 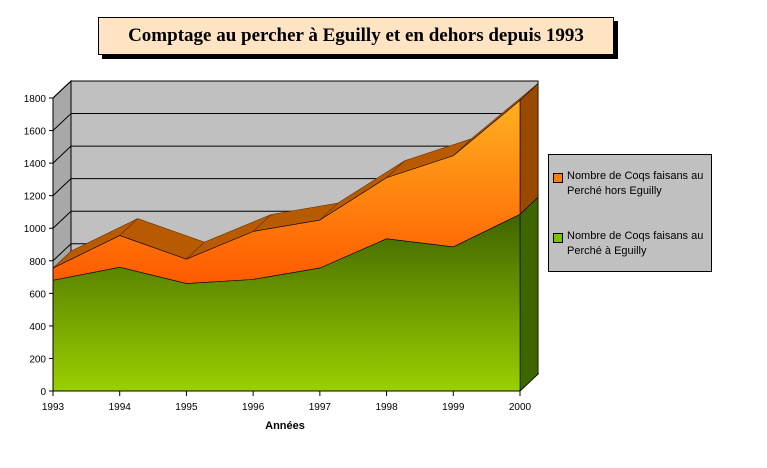 I want to click on x-axis-tick-labels: 1993 1994 1995 1996 1997 1998 1999 2000, so click(x=287, y=407).